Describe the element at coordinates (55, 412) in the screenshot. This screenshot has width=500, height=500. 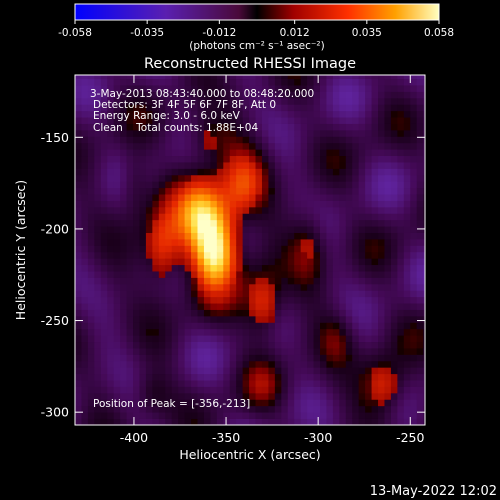
I see `y-tick-label: -300` at that location.